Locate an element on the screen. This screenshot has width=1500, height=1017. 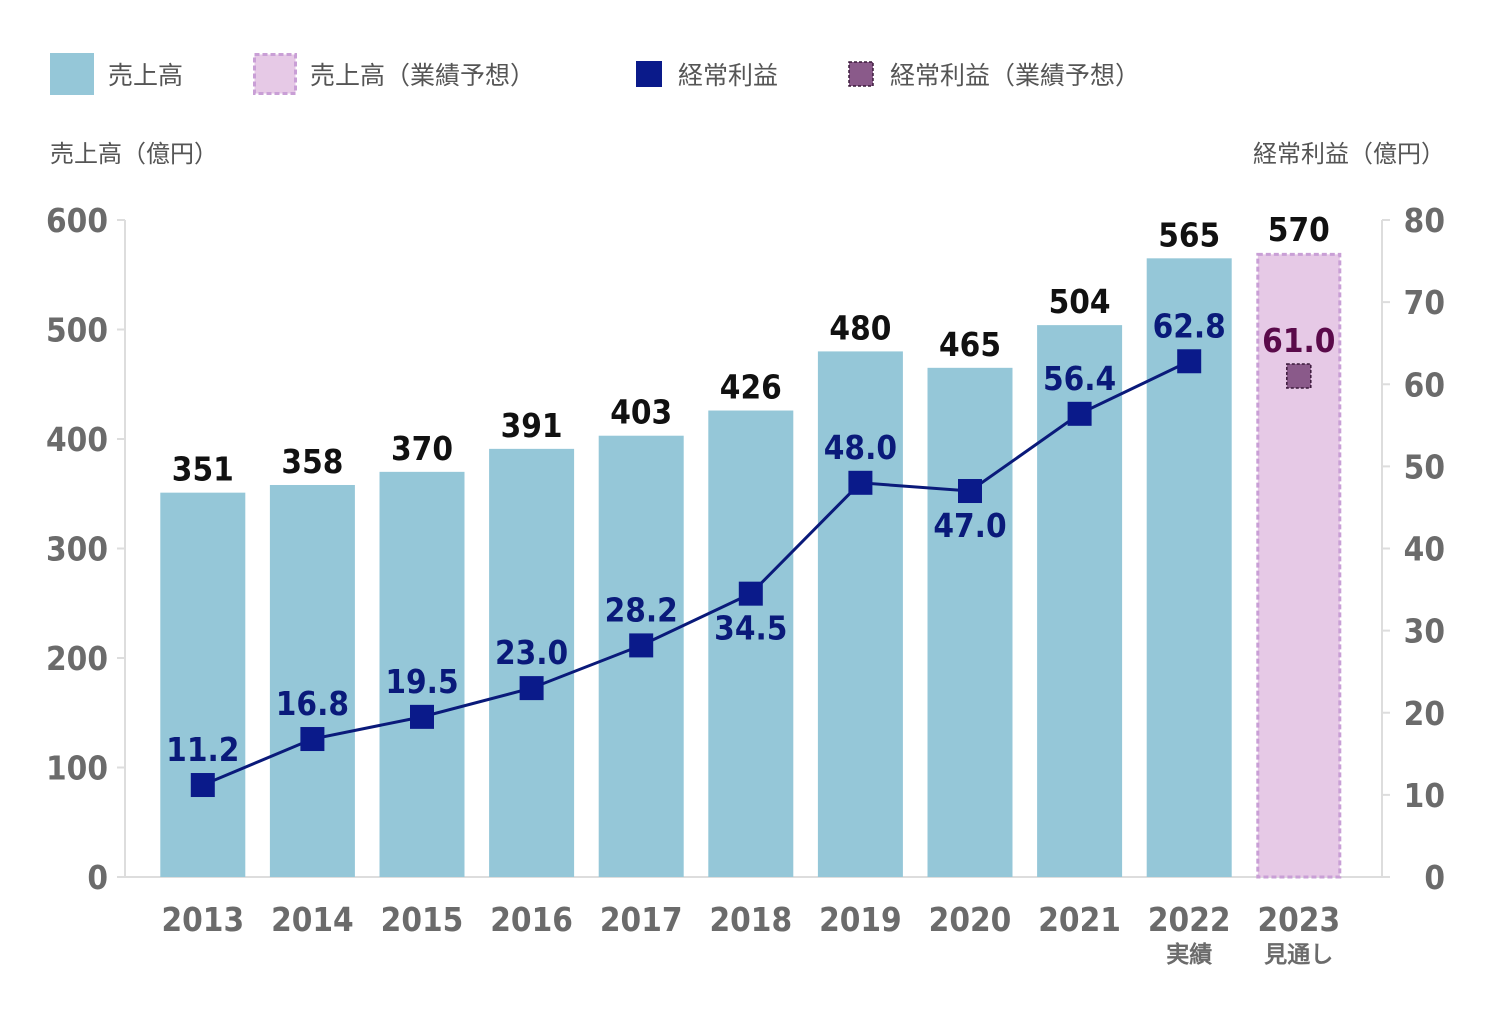
bar-value-label: 565 is located at coordinates (1189, 234).